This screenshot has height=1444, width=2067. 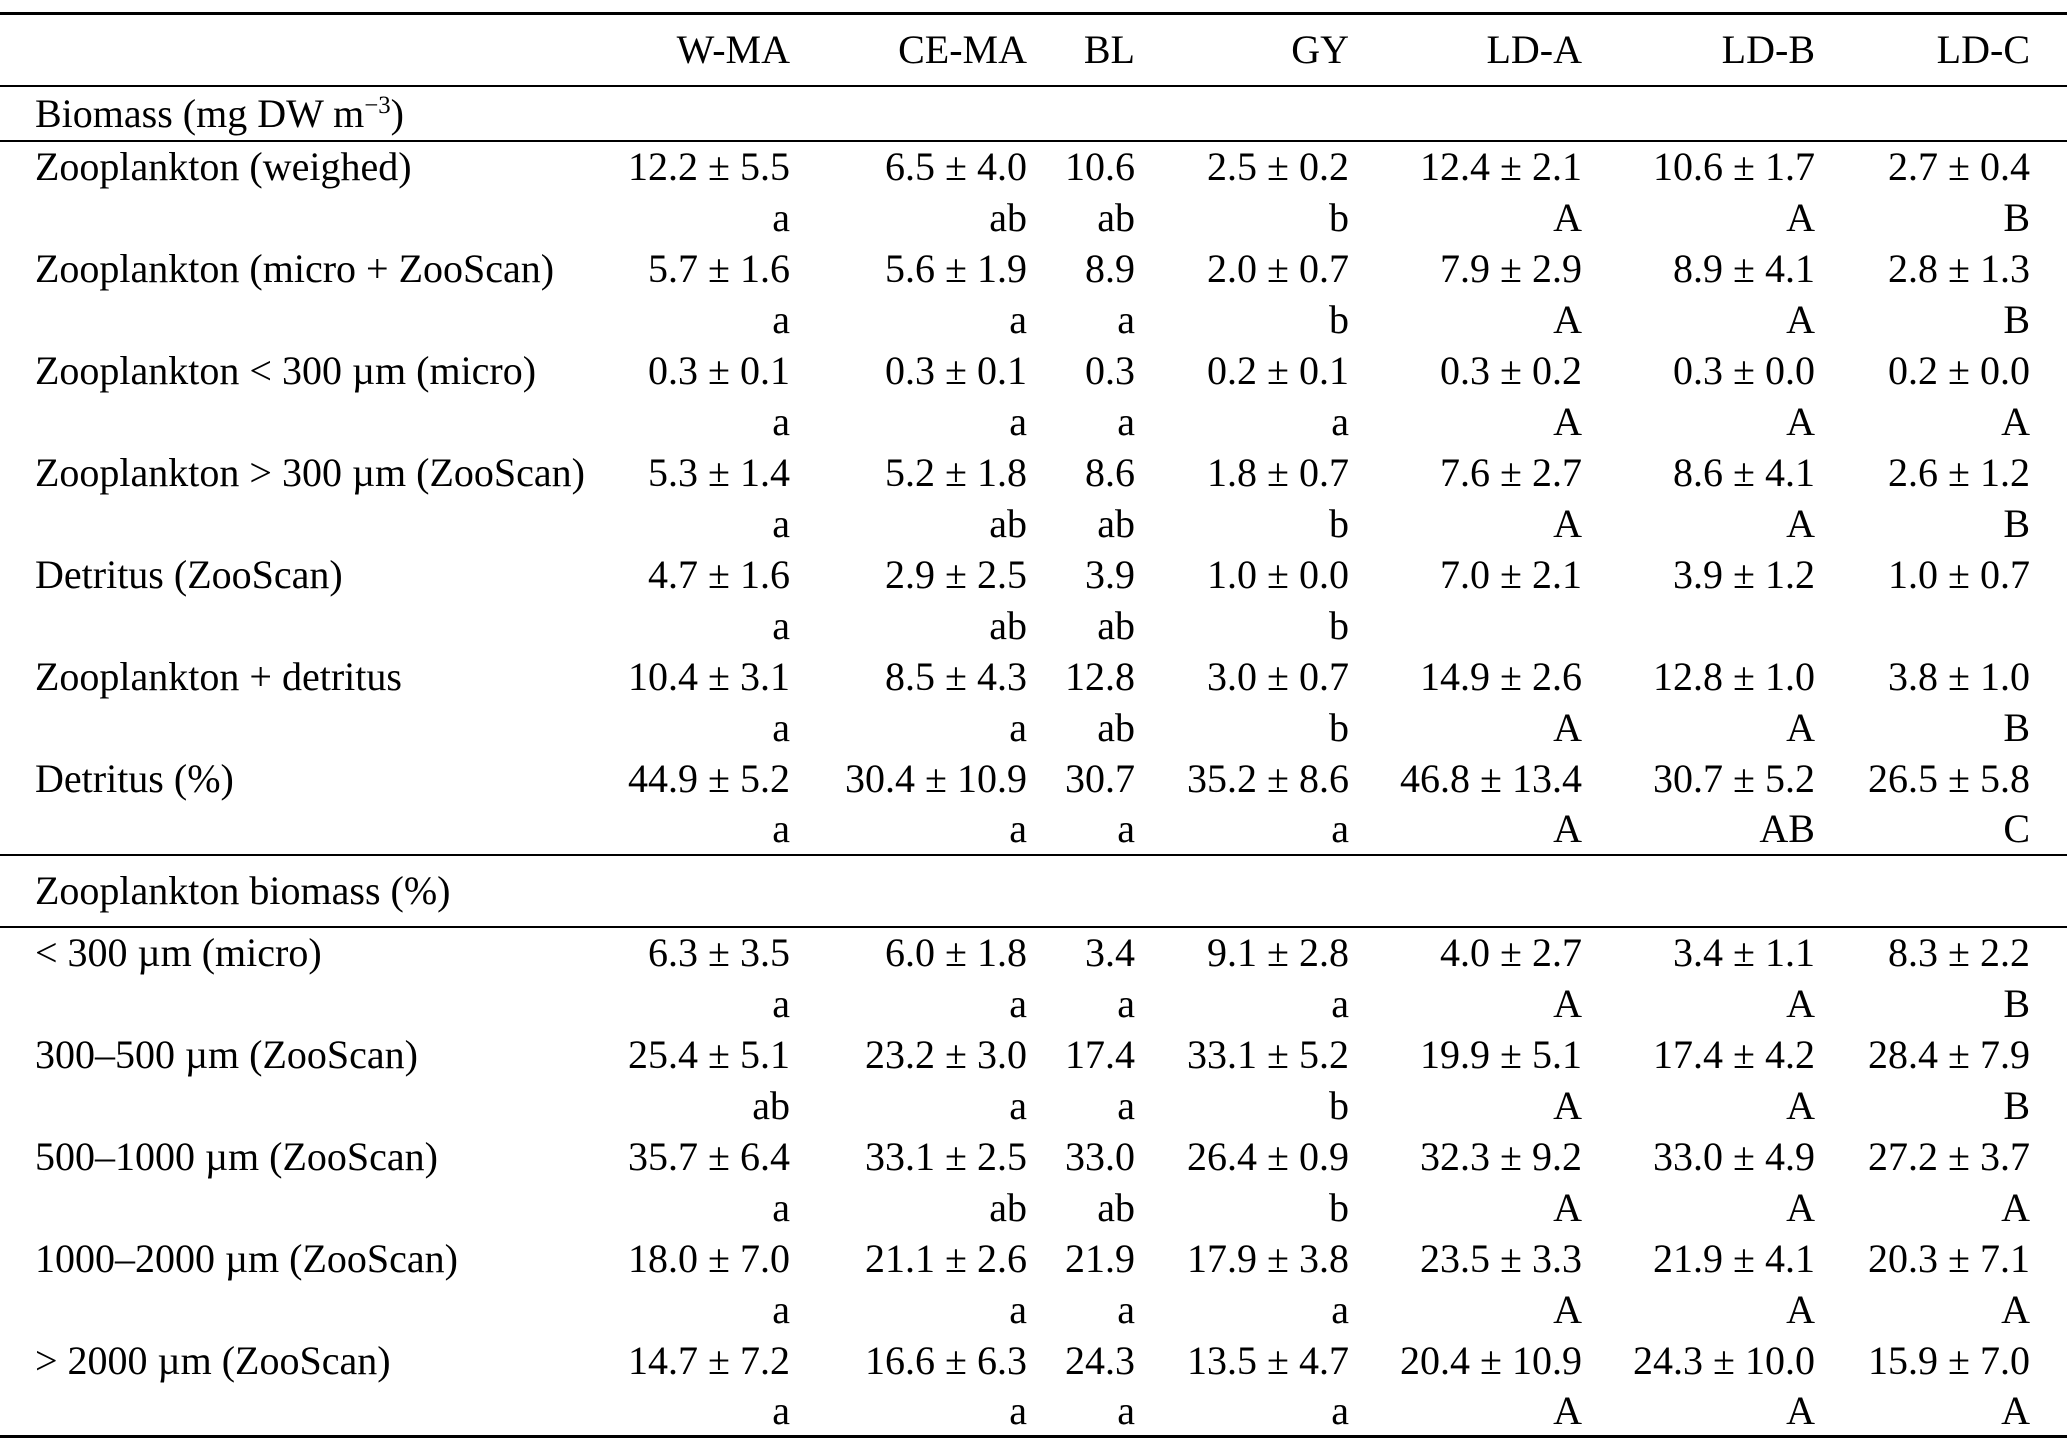 What do you see at coordinates (1268, 1360) in the screenshot?
I see `value-cell: 13.5 ± 4.7` at bounding box center [1268, 1360].